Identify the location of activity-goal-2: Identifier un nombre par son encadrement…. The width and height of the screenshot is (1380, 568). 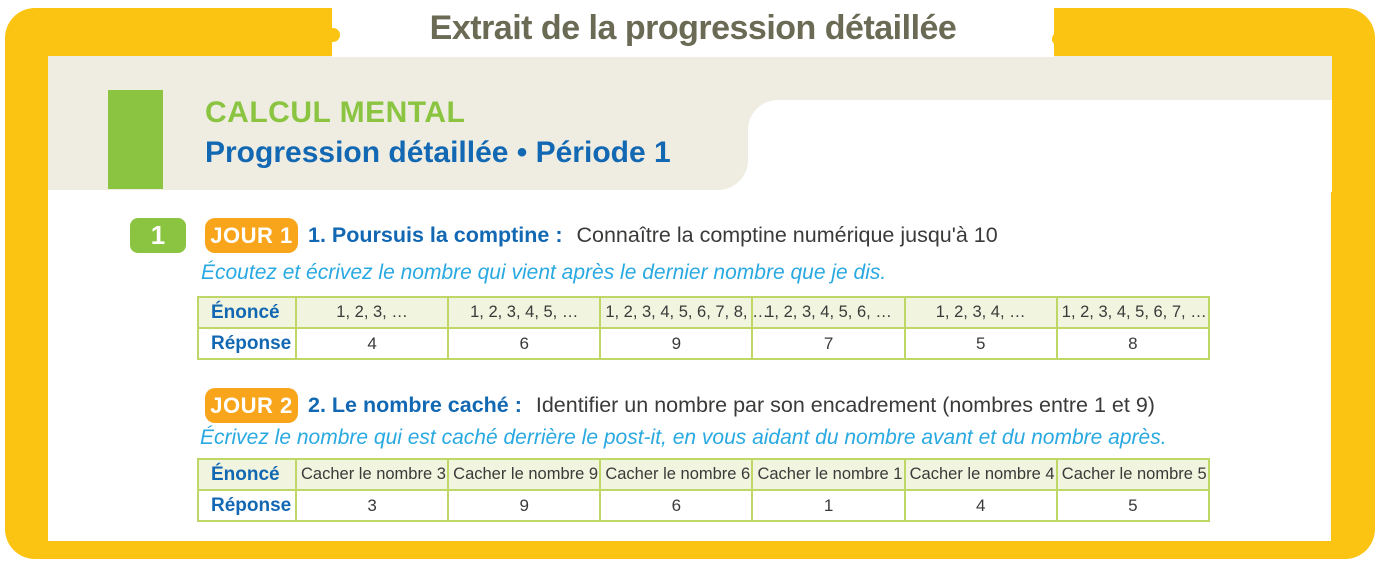
(845, 405).